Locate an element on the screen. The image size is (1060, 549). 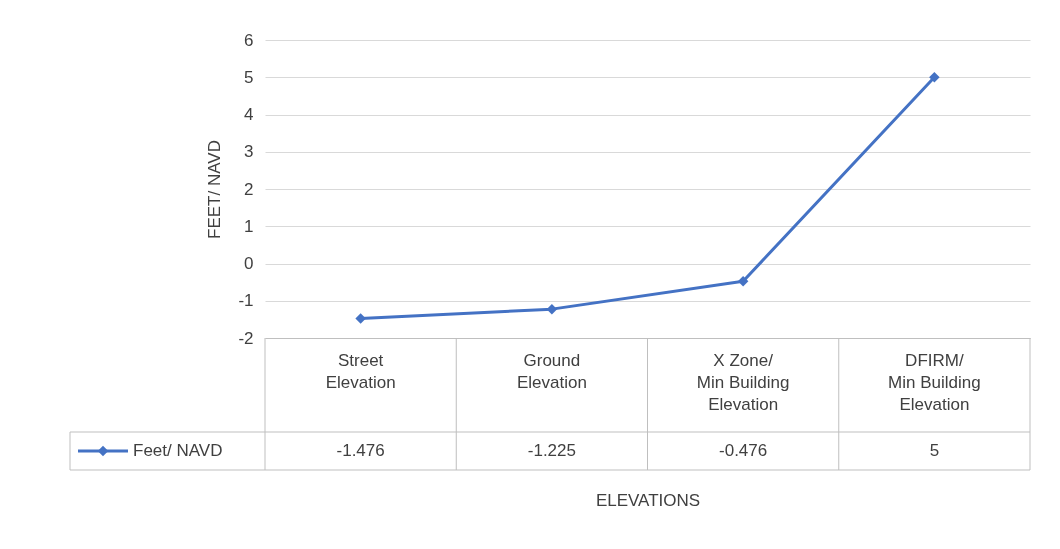
y-tick-label: 0 is located at coordinates (249, 263).